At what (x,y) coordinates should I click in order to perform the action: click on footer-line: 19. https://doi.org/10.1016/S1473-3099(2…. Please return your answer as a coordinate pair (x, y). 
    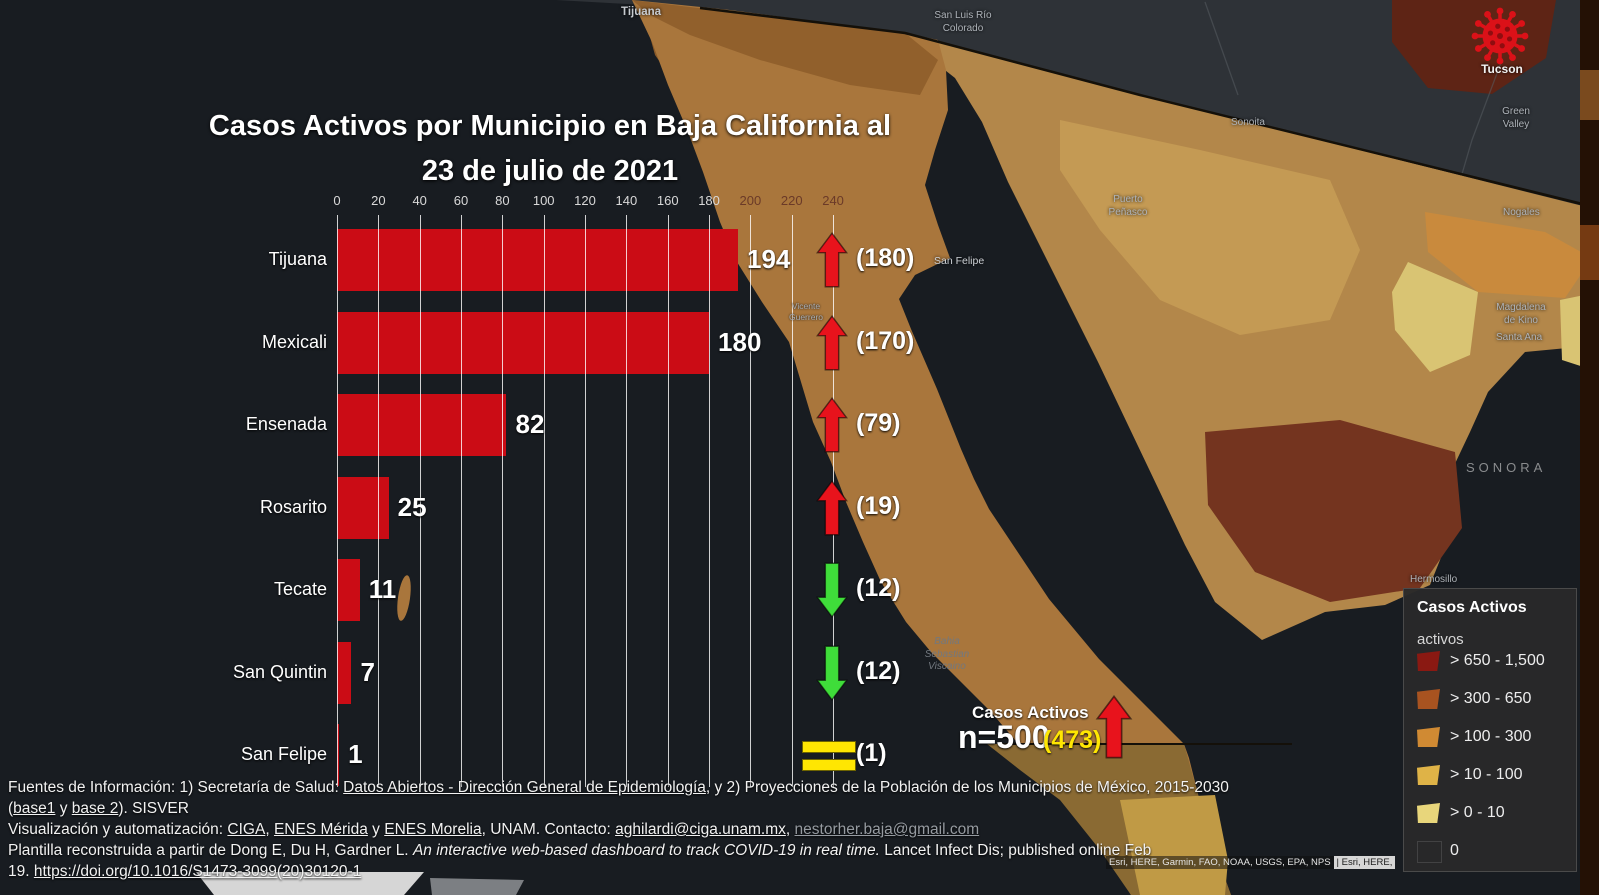
    Looking at the image, I should click on (184, 872).